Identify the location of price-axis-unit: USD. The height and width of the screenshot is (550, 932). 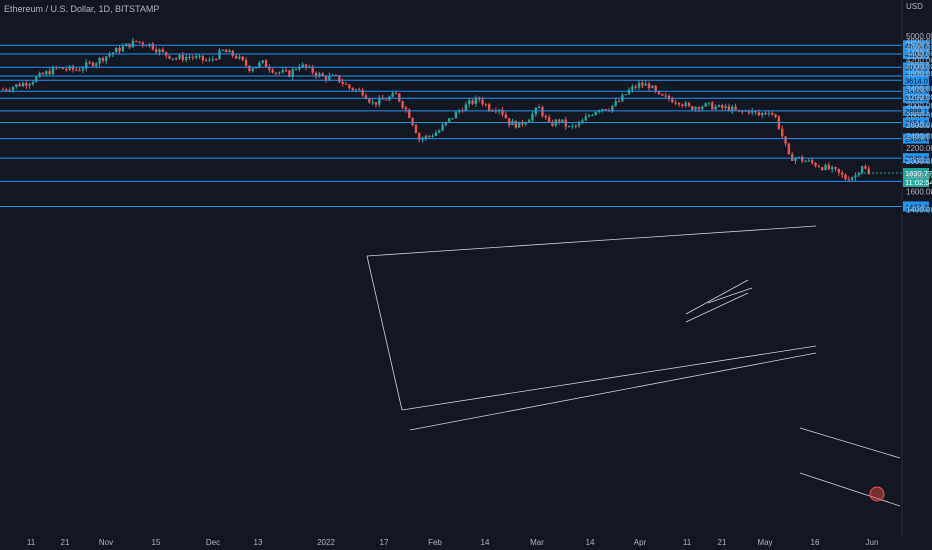
(914, 6).